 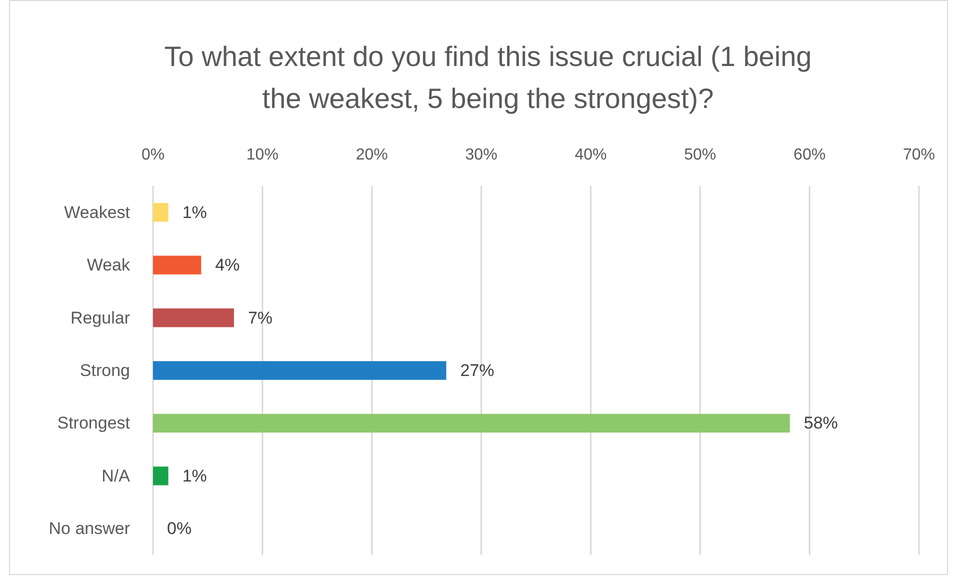 What do you see at coordinates (488, 77) in the screenshot?
I see `chart-title: To what extent do you find this issue crucial (1 being the weakest, 5 being the strongest)?` at bounding box center [488, 77].